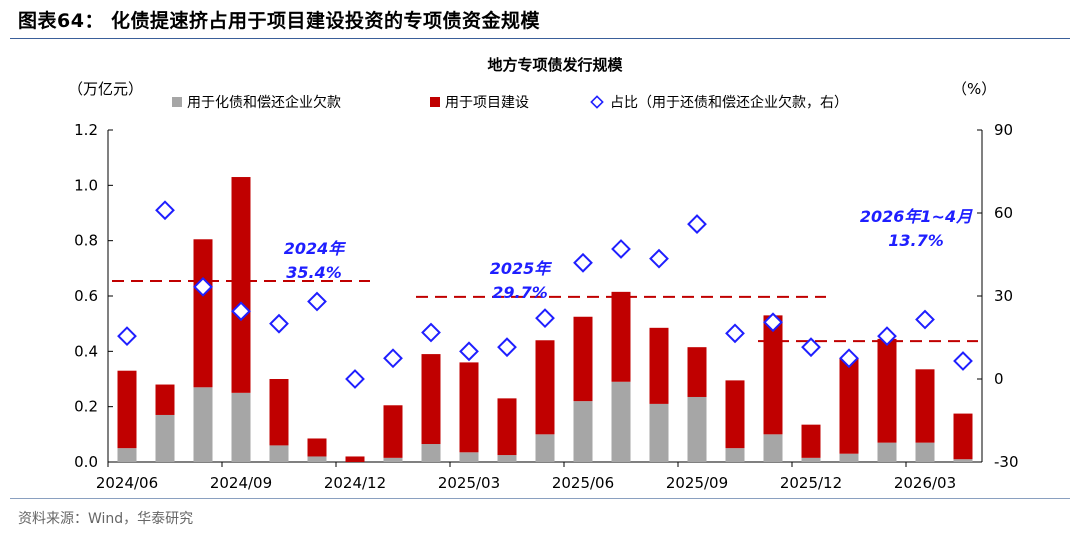  Describe the element at coordinates (1003, 213) in the screenshot. I see `right-tick-label: 60` at that location.